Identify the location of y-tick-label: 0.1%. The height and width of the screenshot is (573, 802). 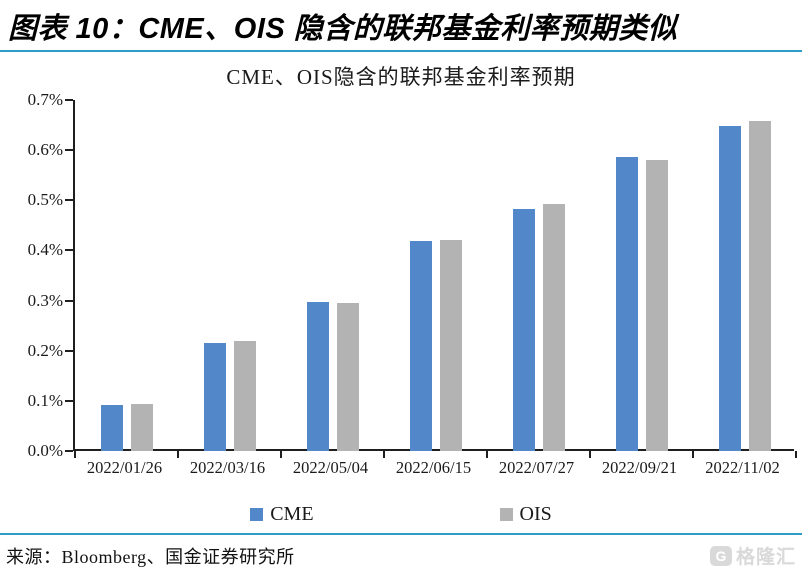
(45, 400).